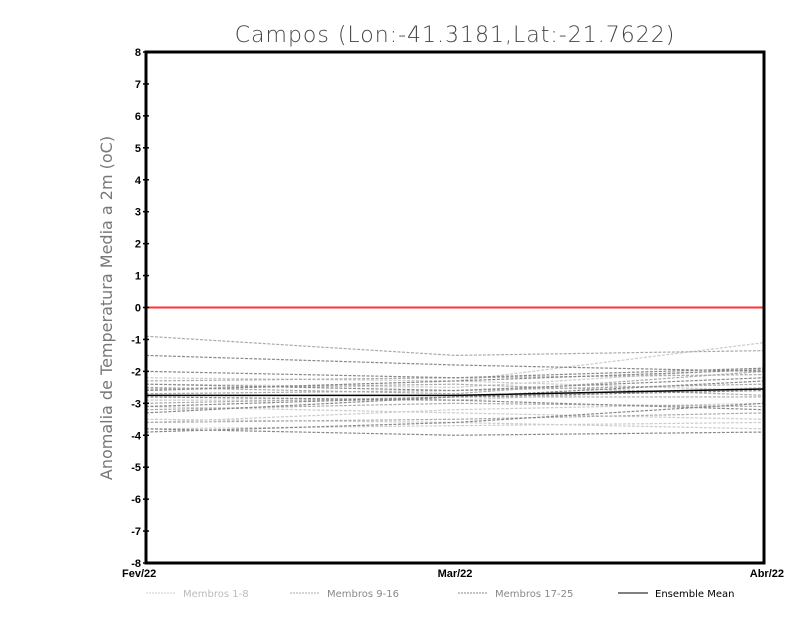  Describe the element at coordinates (767, 574) in the screenshot. I see `x-tick-label: Abr/22` at that location.